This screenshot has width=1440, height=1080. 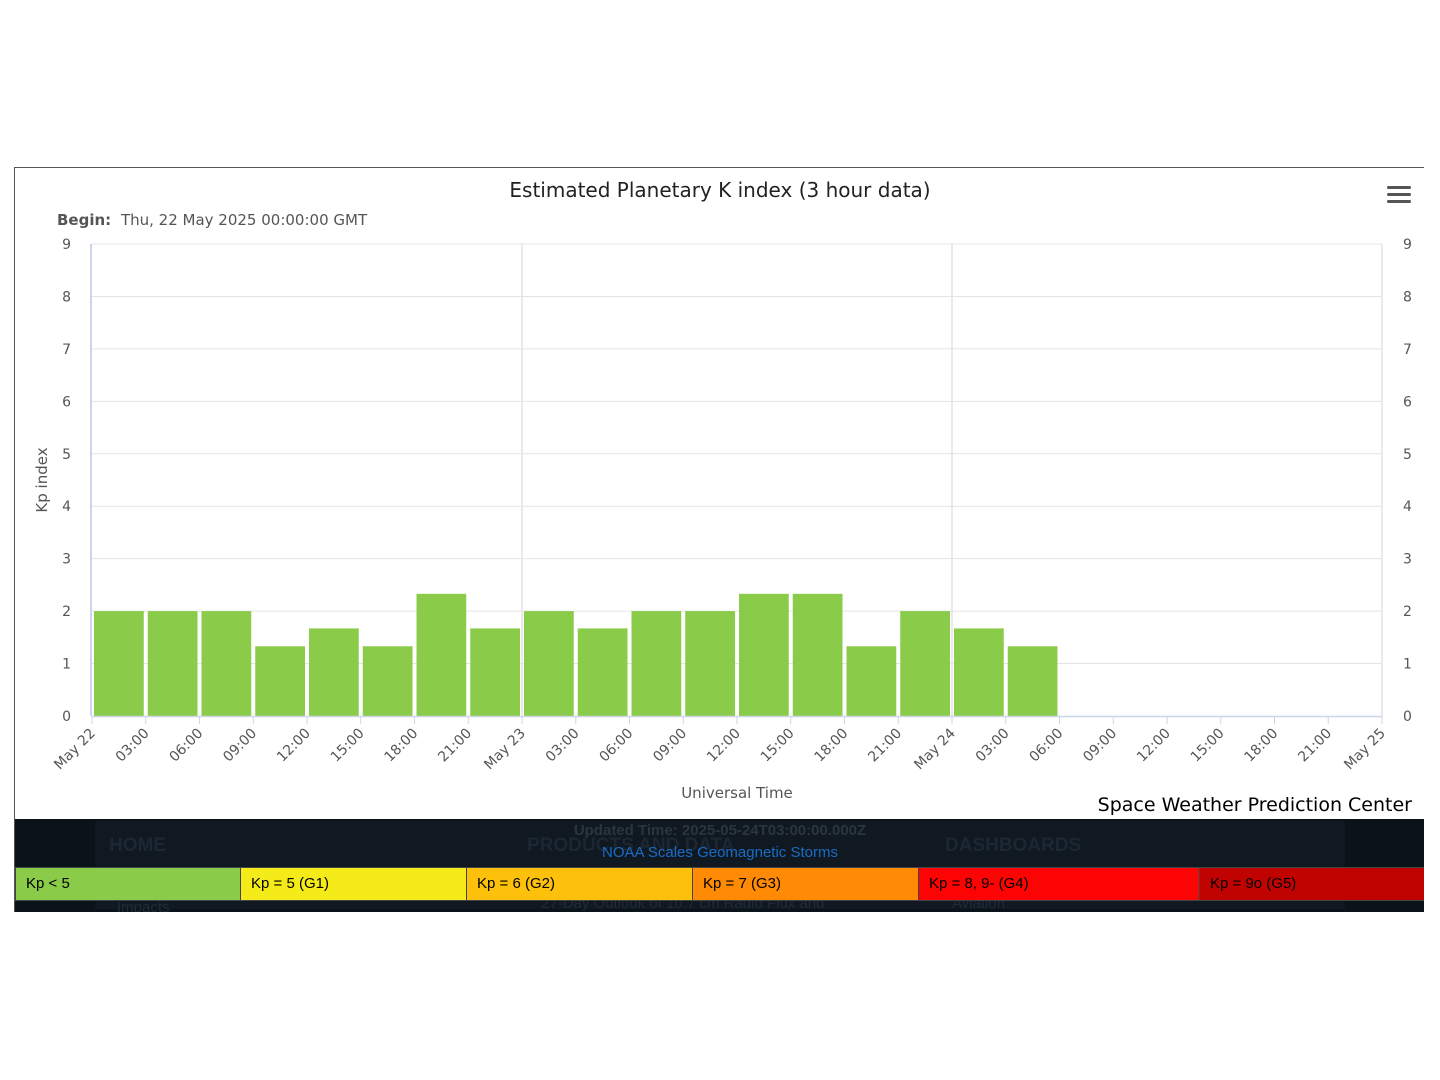 What do you see at coordinates (935, 749) in the screenshot?
I see `x-tick-label: May 24` at bounding box center [935, 749].